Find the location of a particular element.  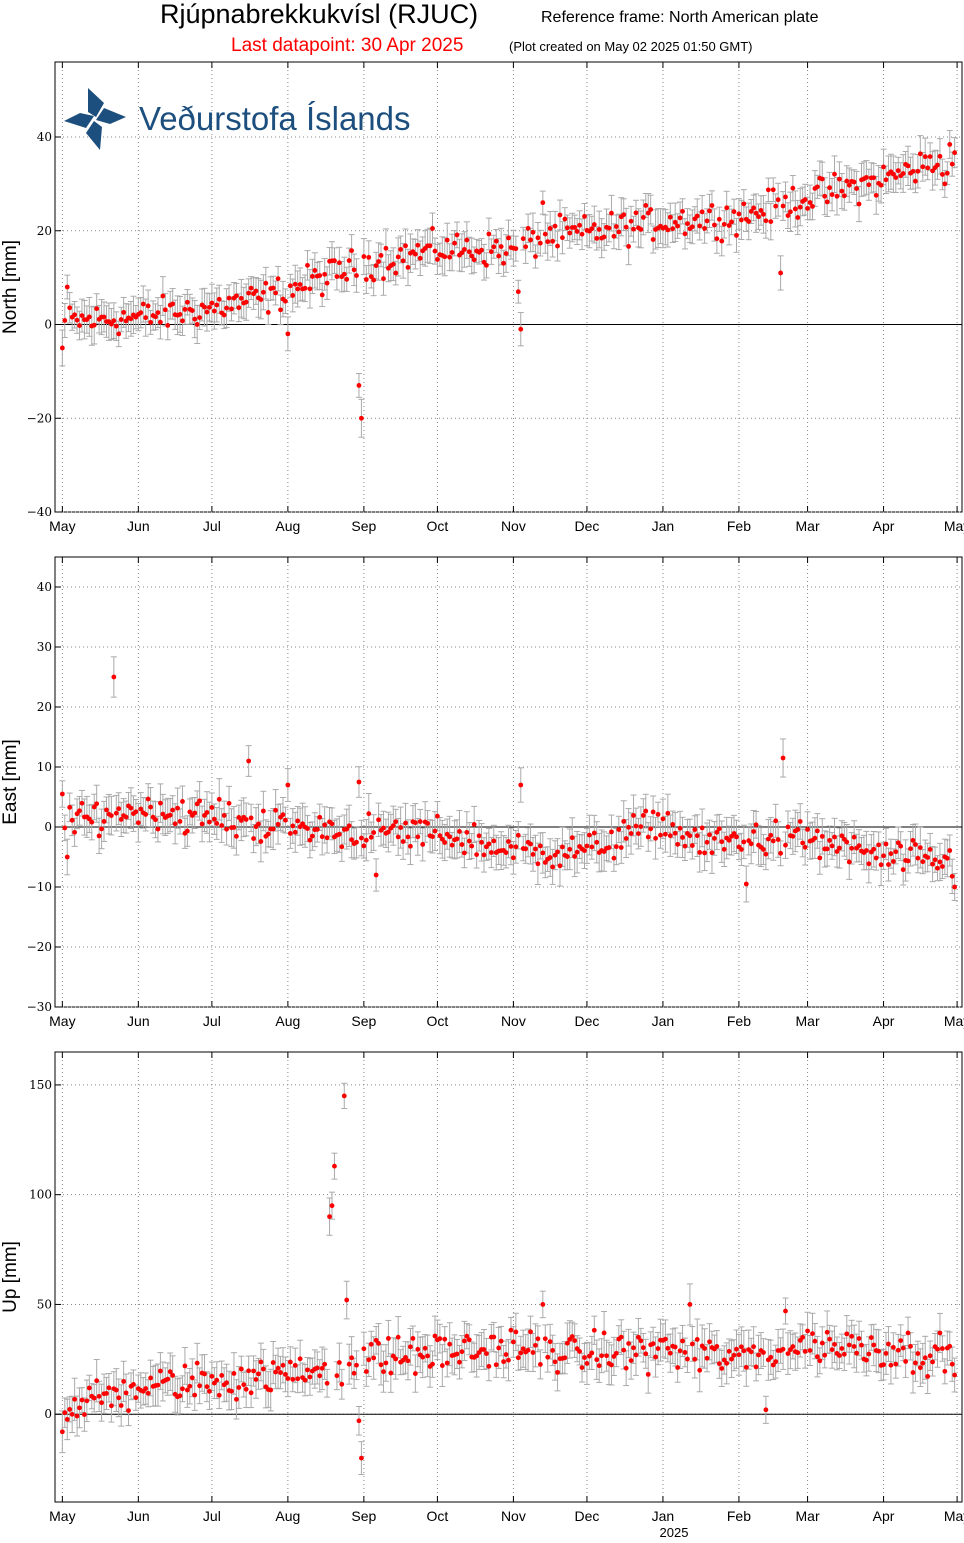

x-tick-label: Jul is located at coordinates (212, 526).